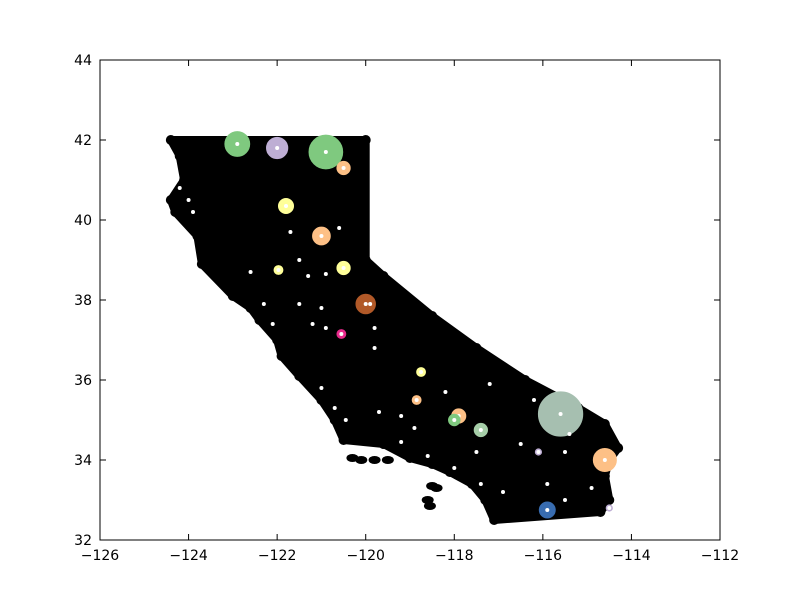 This screenshot has width=800, height=600. Describe the element at coordinates (83, 381) in the screenshot. I see `y-tick-label: 36` at that location.